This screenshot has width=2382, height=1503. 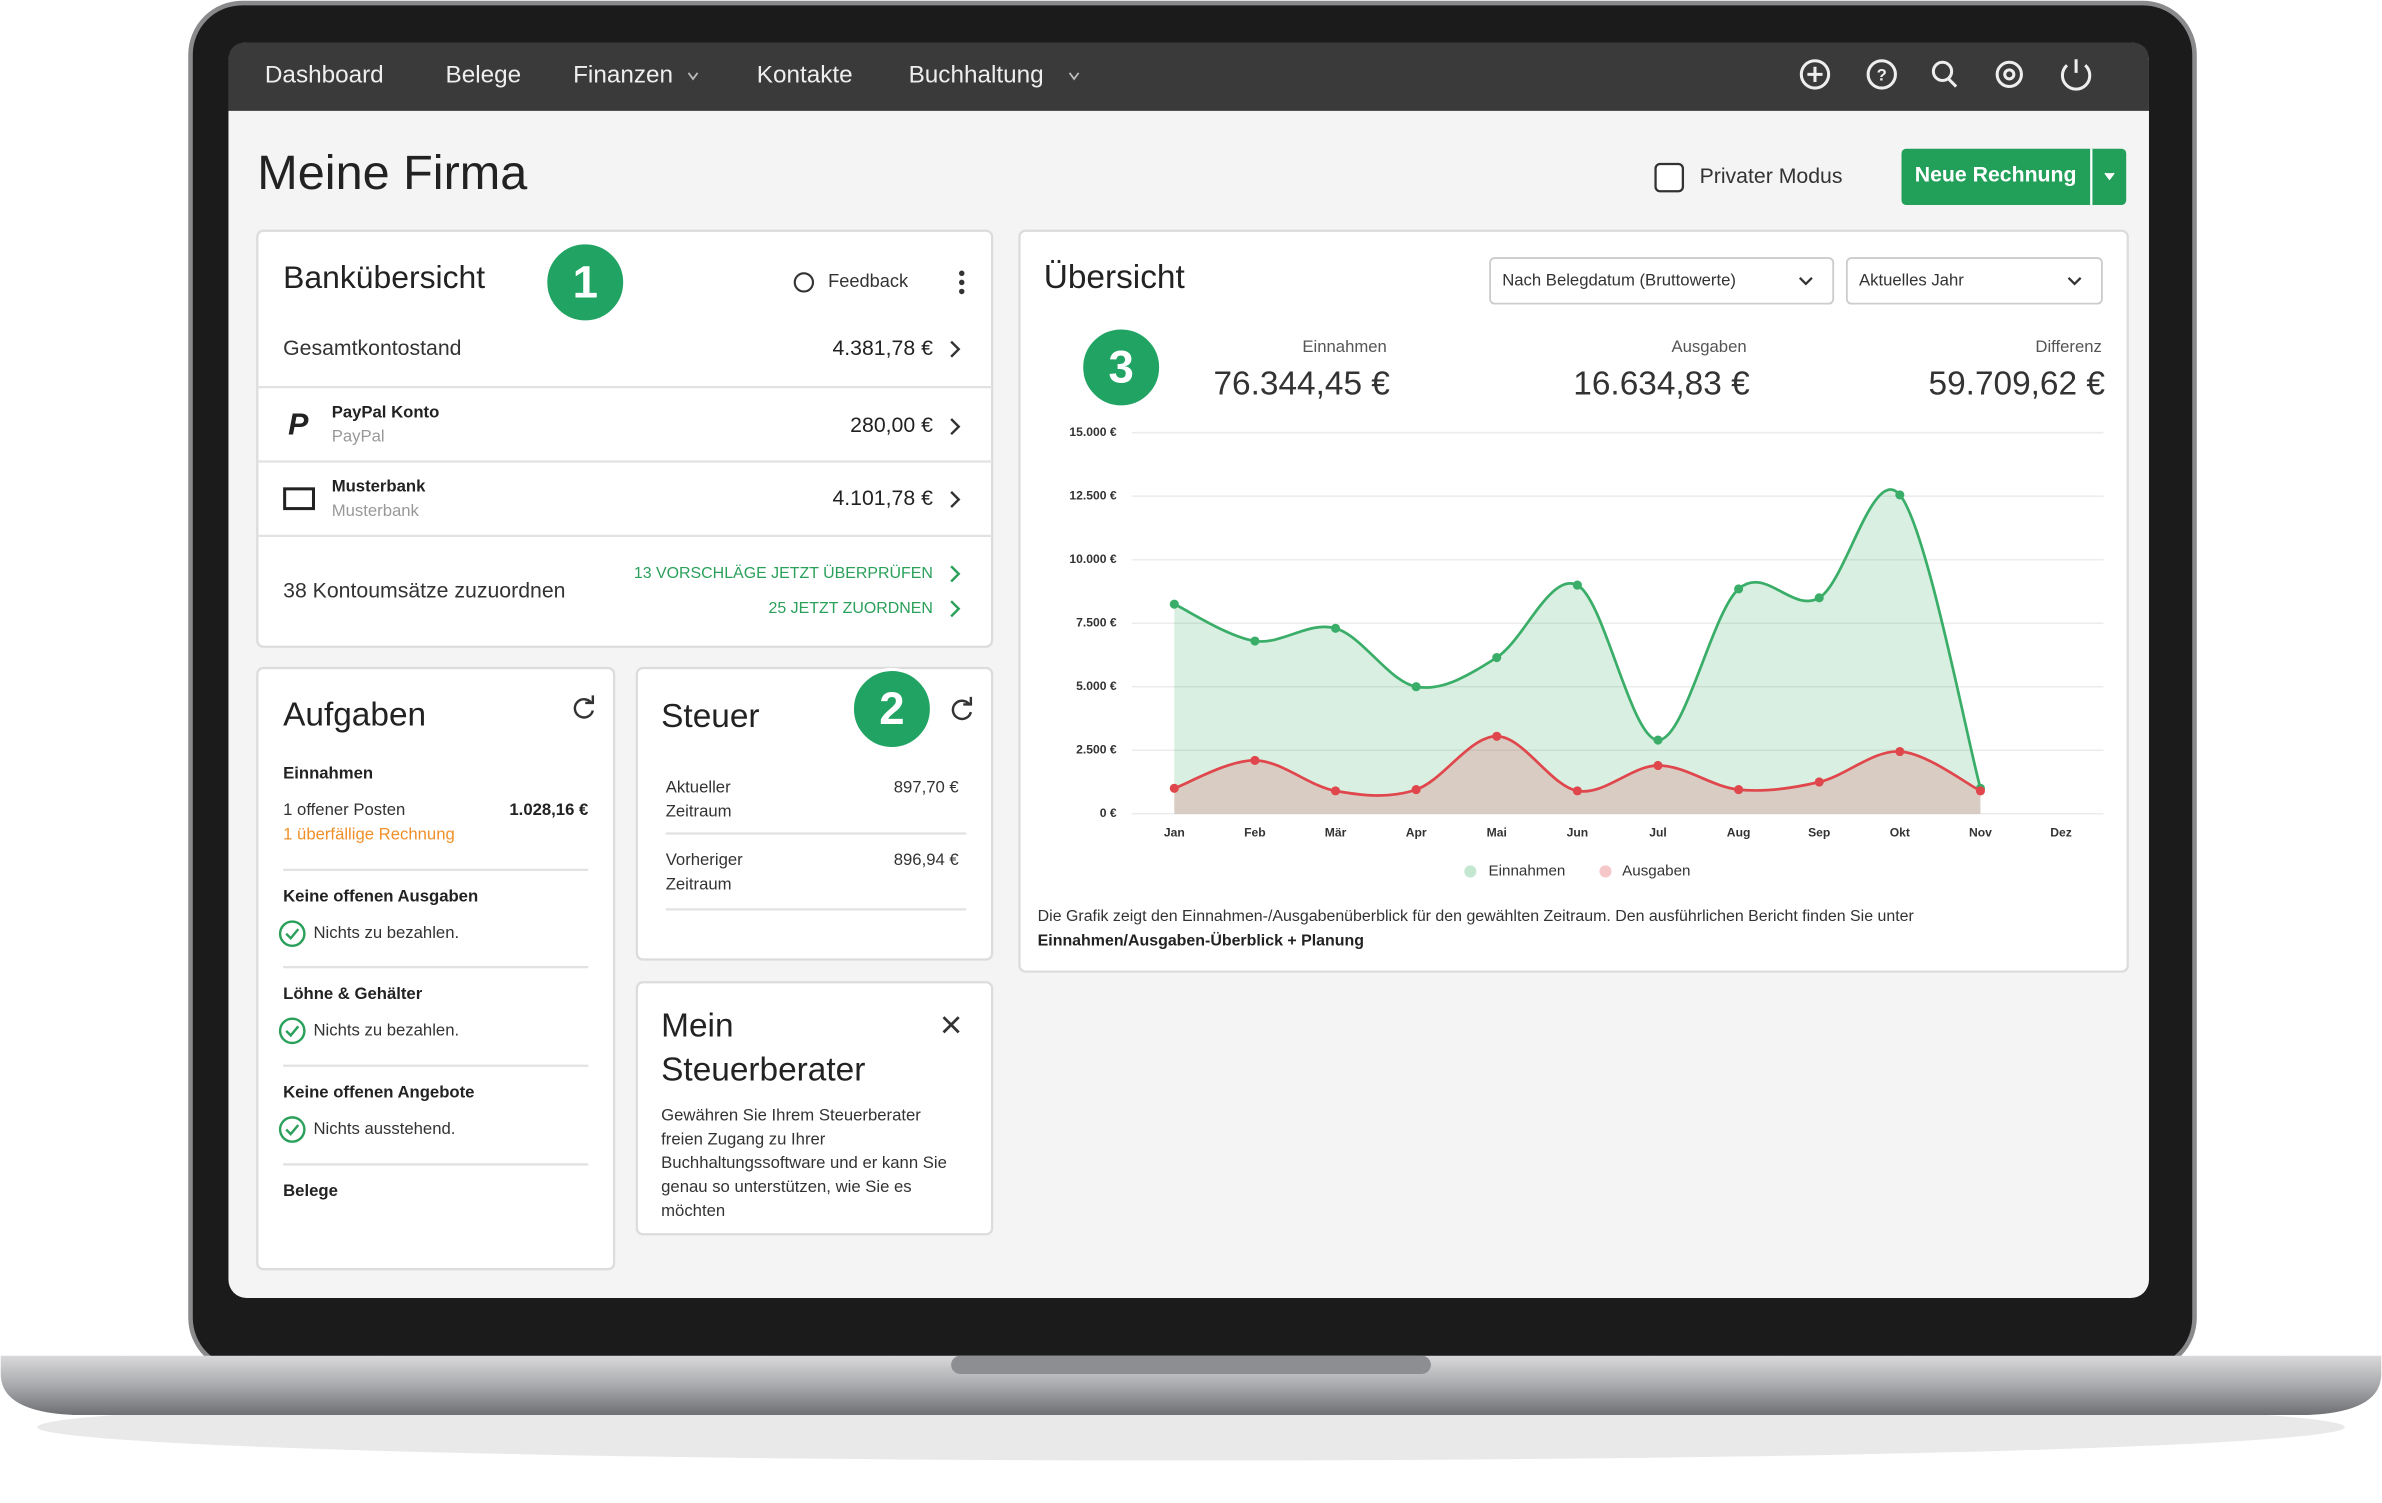 I want to click on checkbox-label: Privater Modus, so click(x=1771, y=176).